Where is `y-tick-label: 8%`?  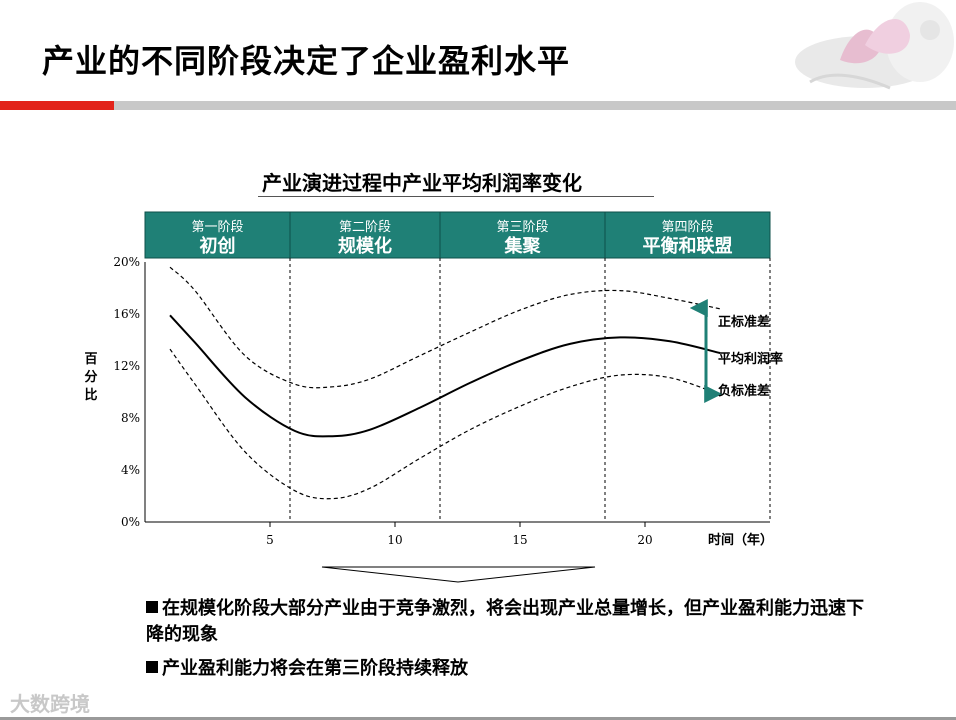 y-tick-label: 8% is located at coordinates (130, 418).